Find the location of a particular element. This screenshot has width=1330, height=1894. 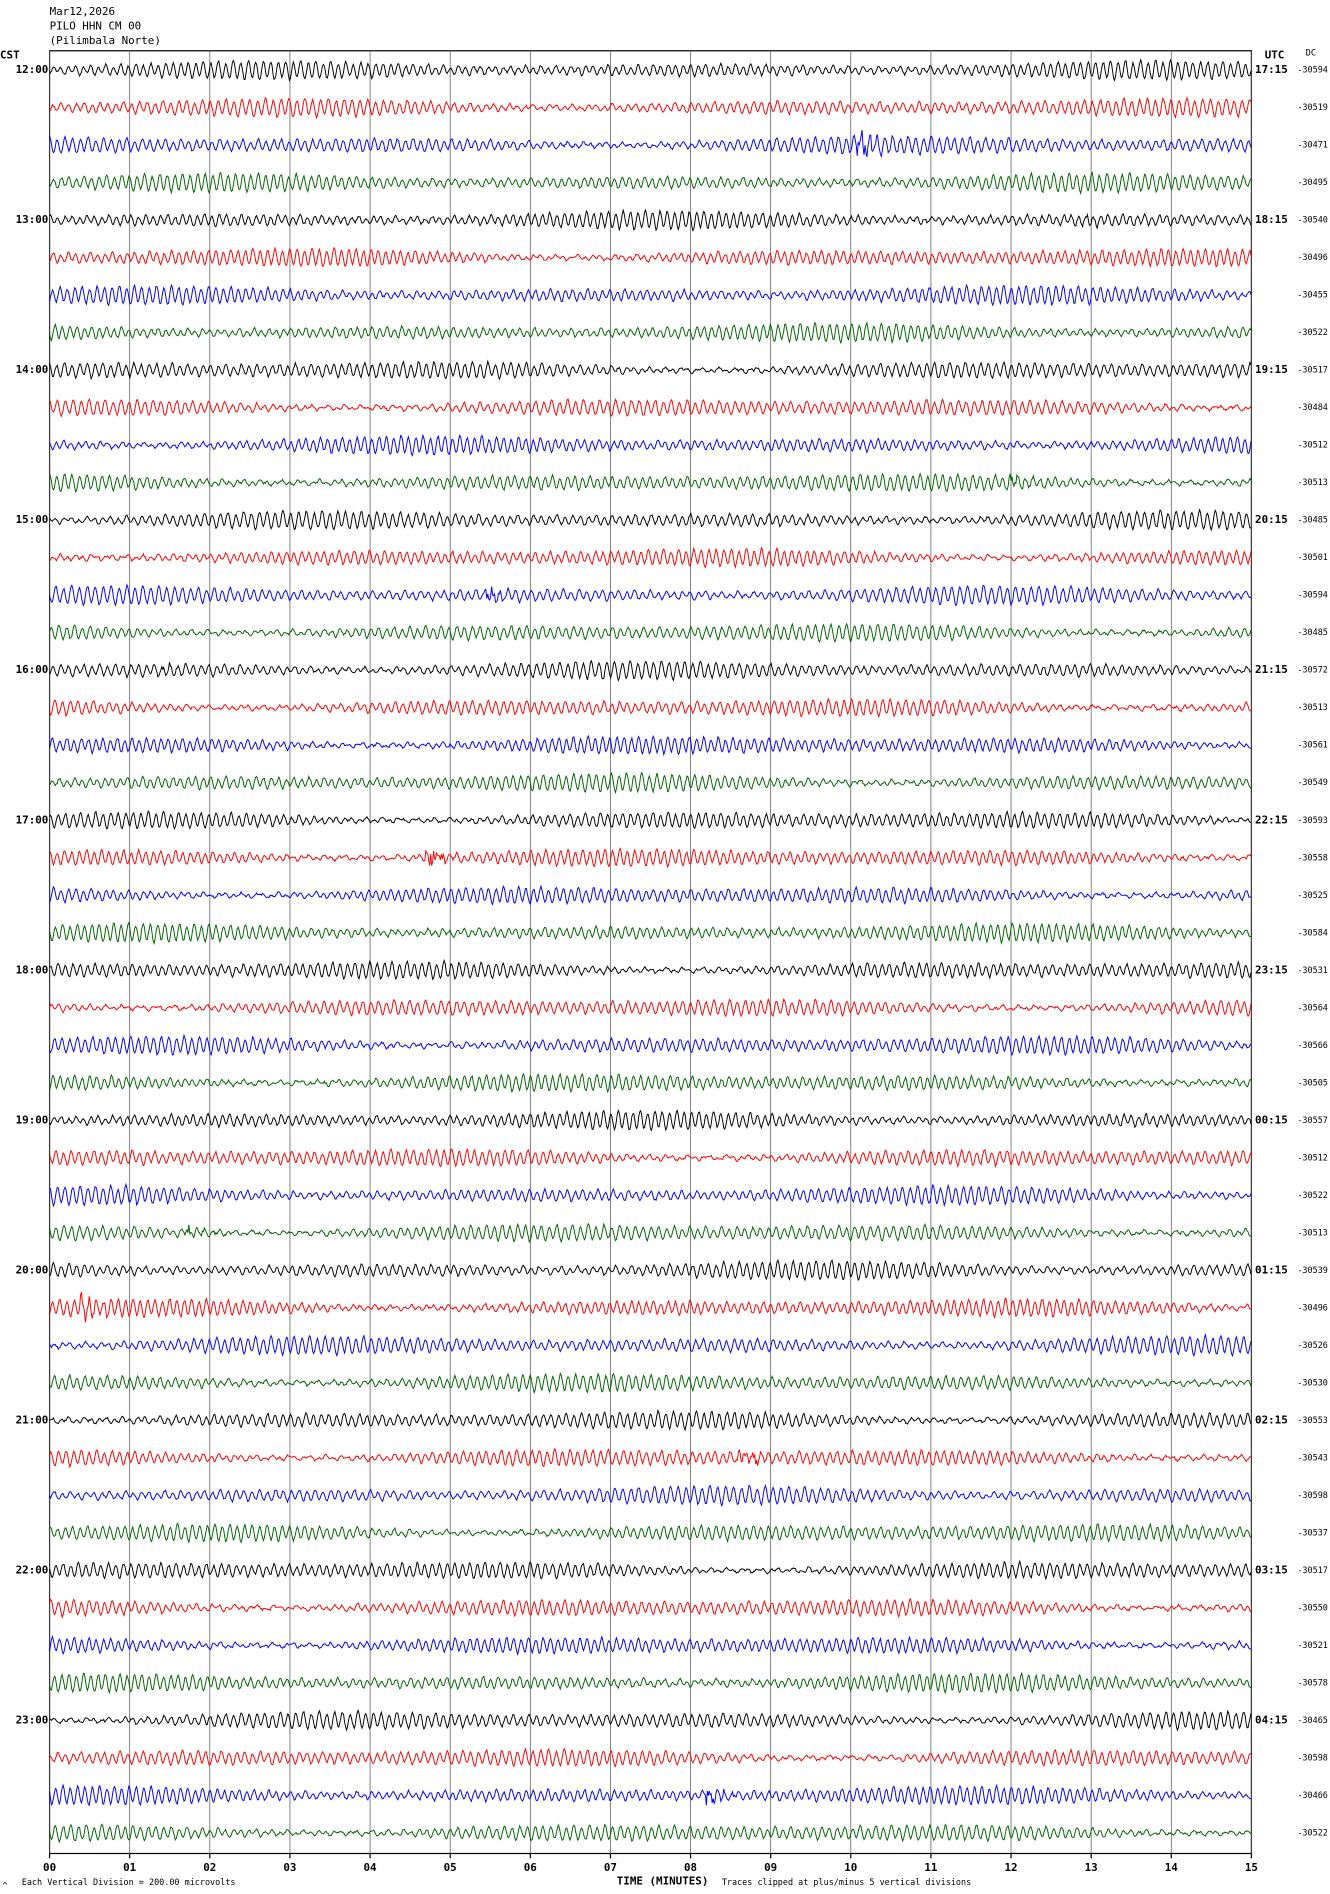

dc-value: -30496 is located at coordinates (1312, 1307).